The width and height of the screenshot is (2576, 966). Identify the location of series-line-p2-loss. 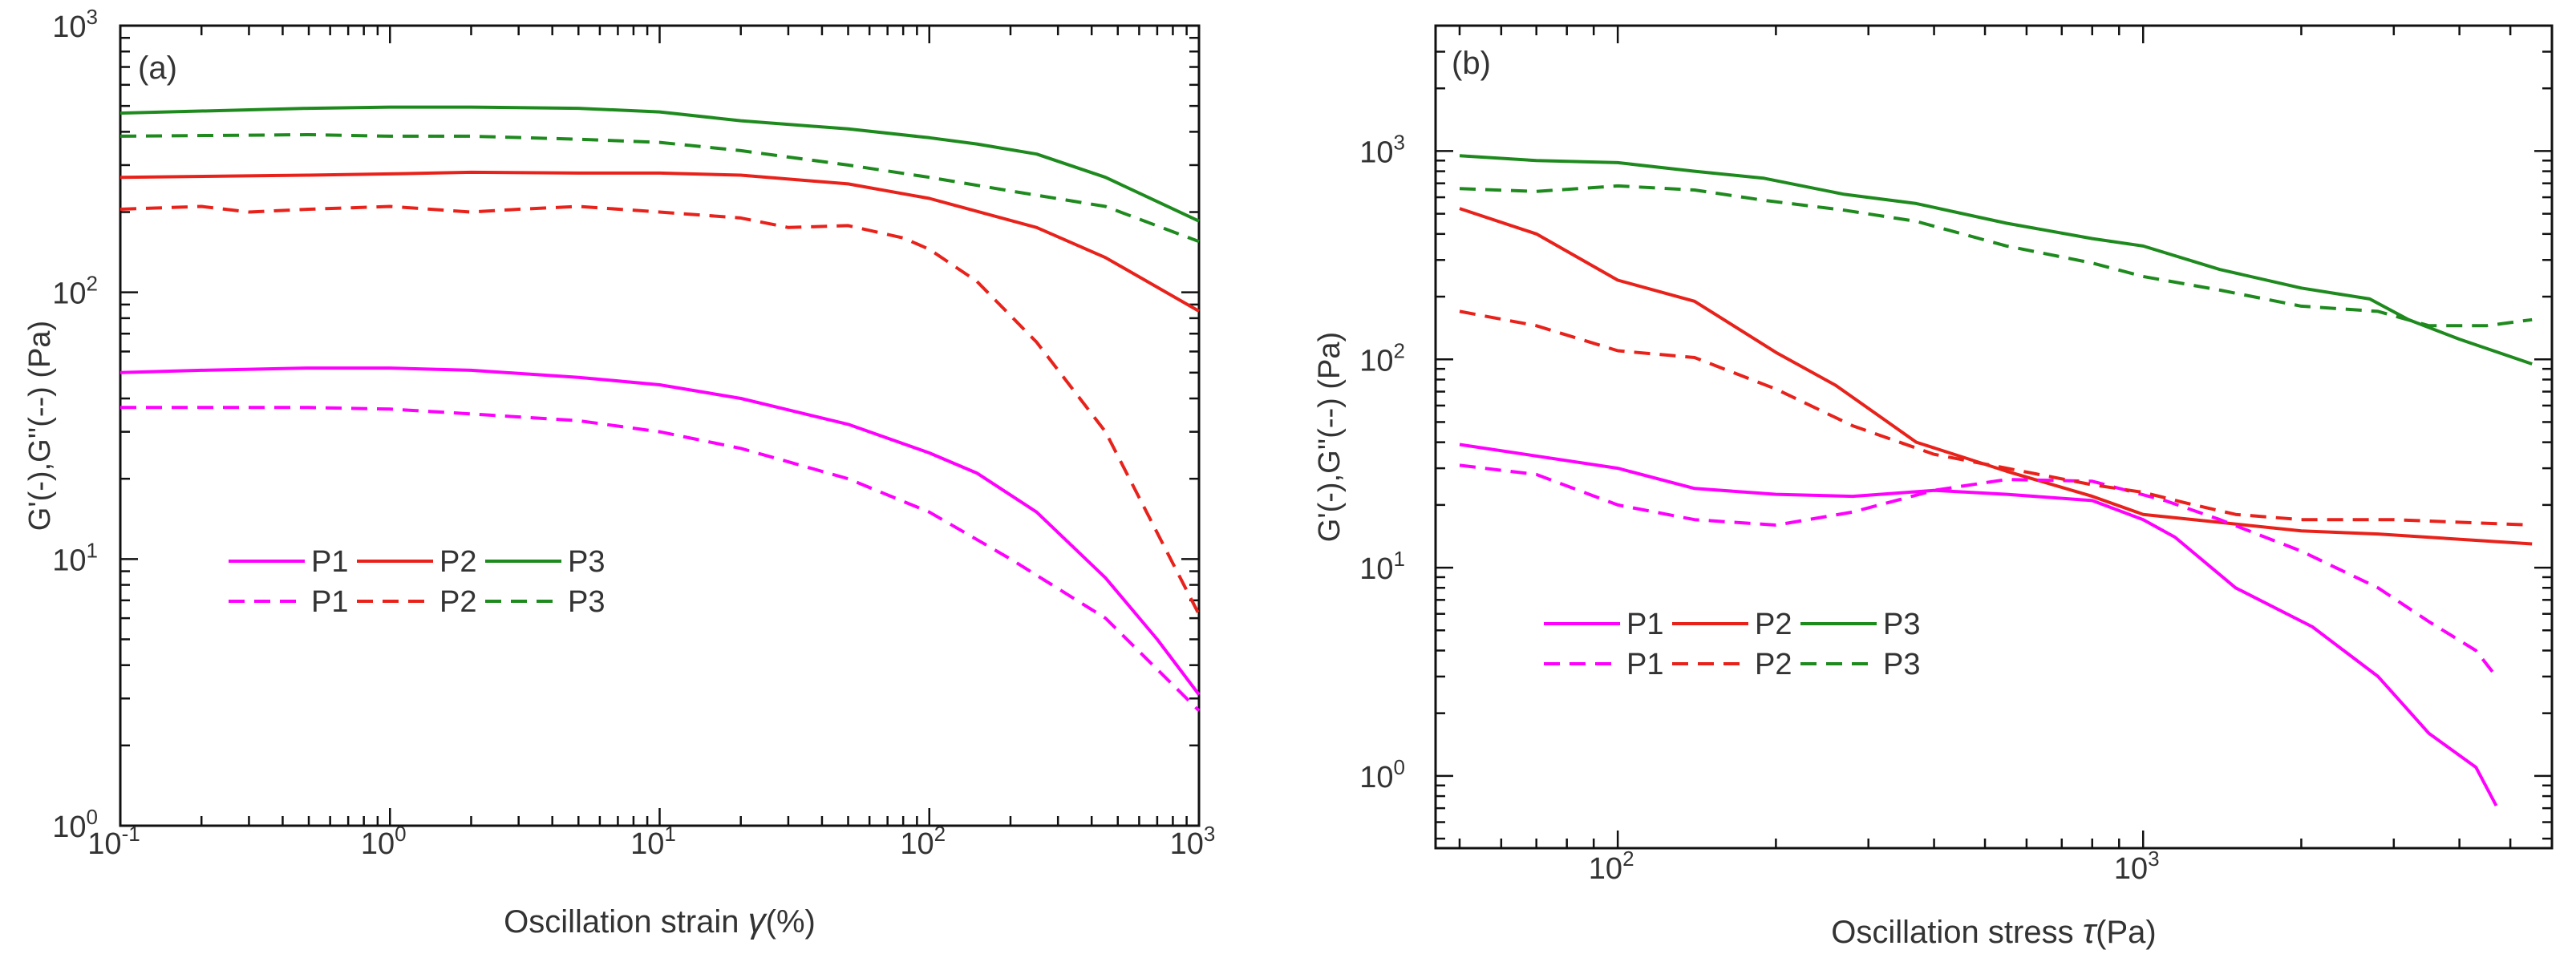
(1996, 418).